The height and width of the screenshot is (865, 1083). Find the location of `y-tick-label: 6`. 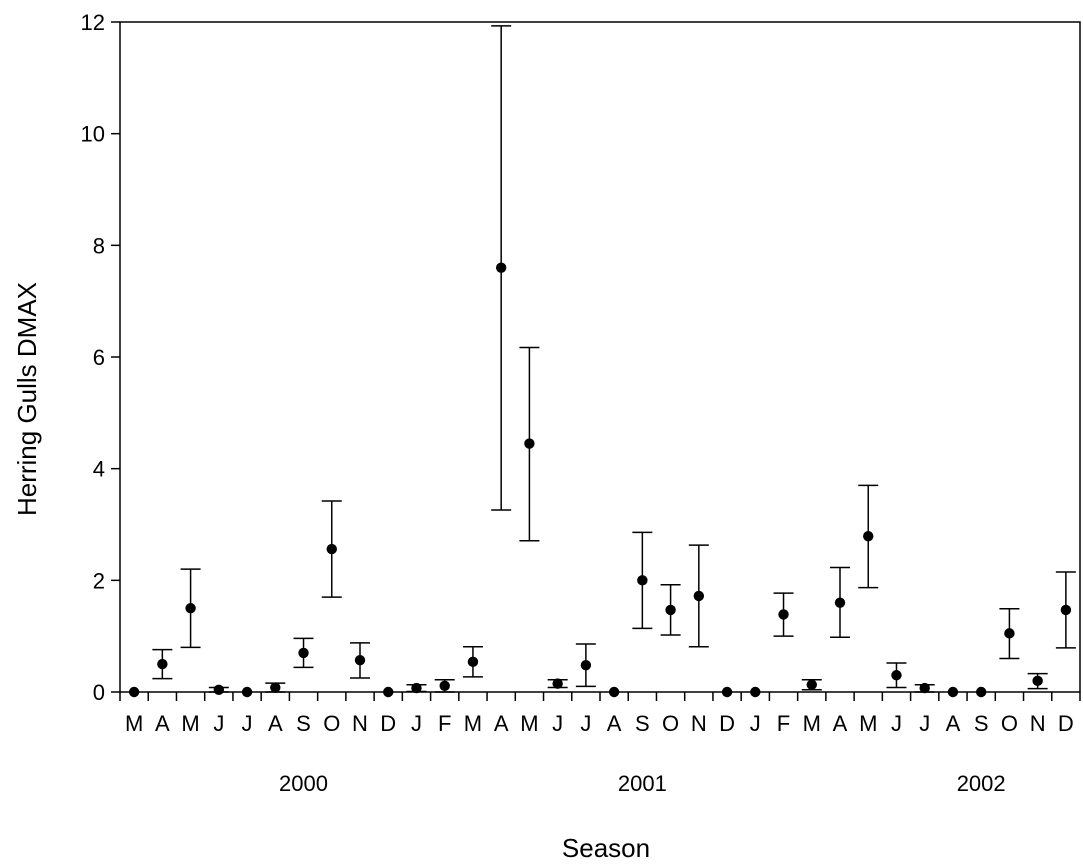

y-tick-label: 6 is located at coordinates (99, 357).